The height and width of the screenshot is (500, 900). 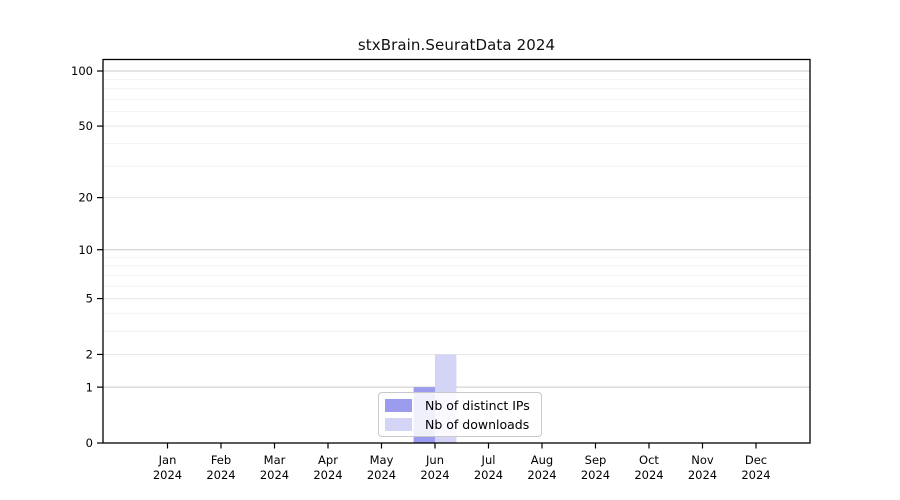 What do you see at coordinates (456, 45) in the screenshot?
I see `chart-title: stxBrain.SeuratData 2024` at bounding box center [456, 45].